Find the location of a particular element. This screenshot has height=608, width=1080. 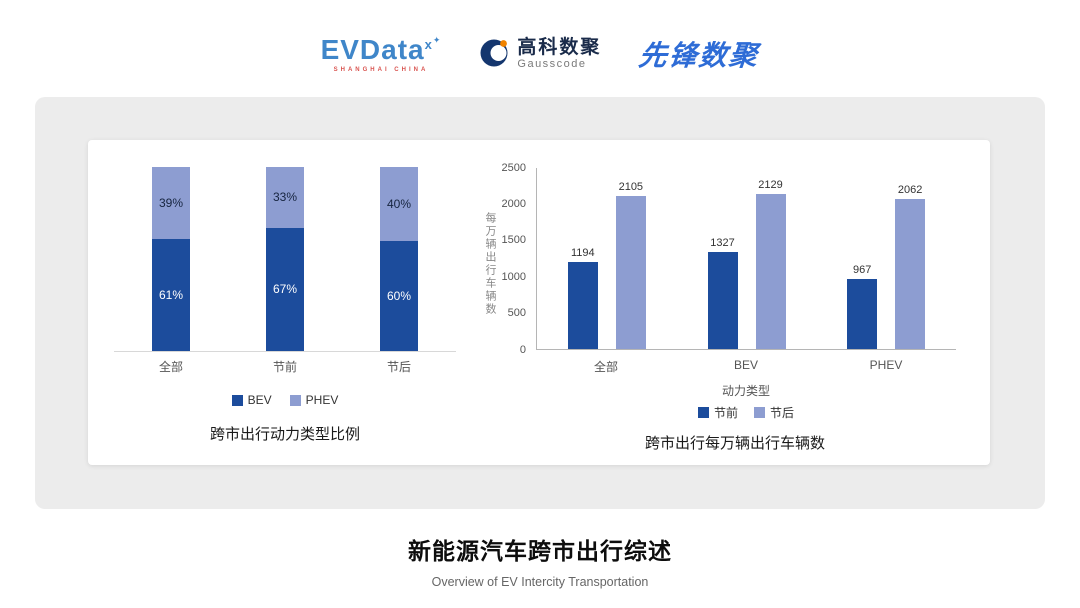

x-axis-label: 动力类型 is located at coordinates (745, 391).